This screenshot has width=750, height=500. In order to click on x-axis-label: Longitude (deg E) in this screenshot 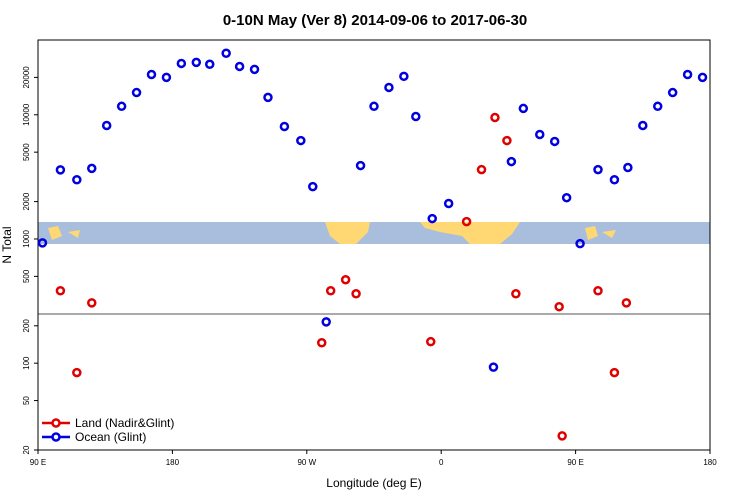, I will do `click(373, 483)`.